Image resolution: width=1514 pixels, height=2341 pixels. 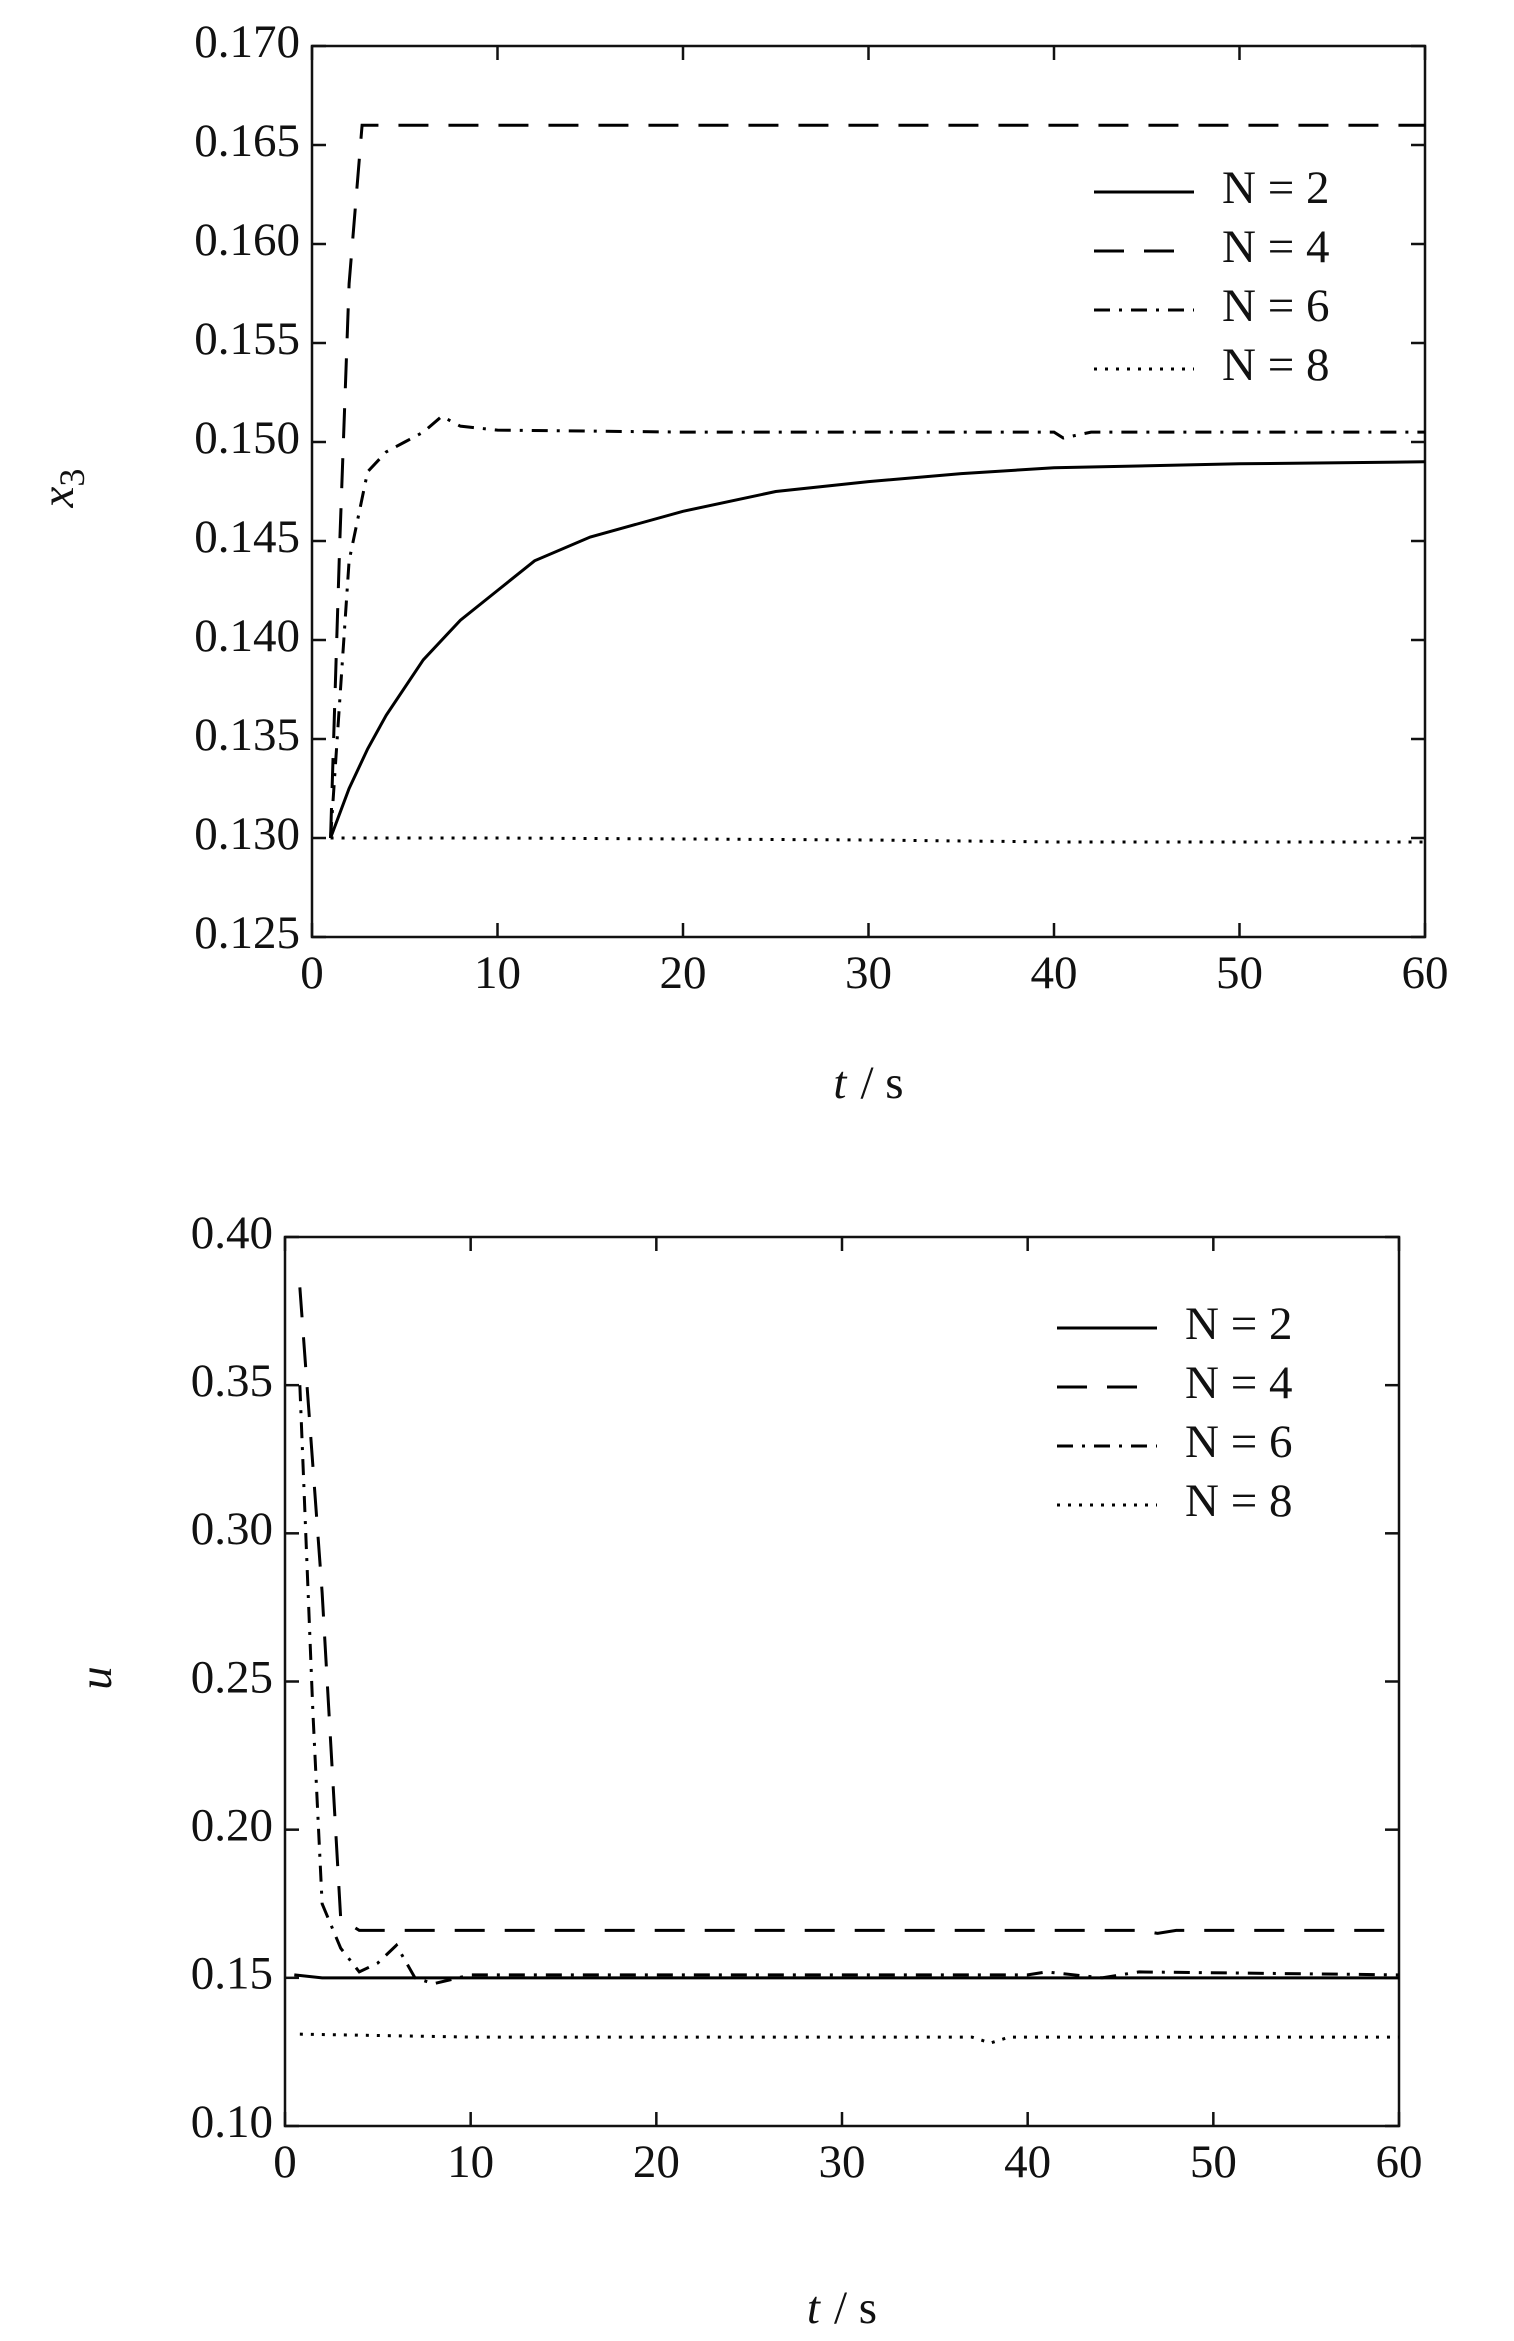 What do you see at coordinates (247, 636) in the screenshot?
I see `y-tick-label: 0.140` at bounding box center [247, 636].